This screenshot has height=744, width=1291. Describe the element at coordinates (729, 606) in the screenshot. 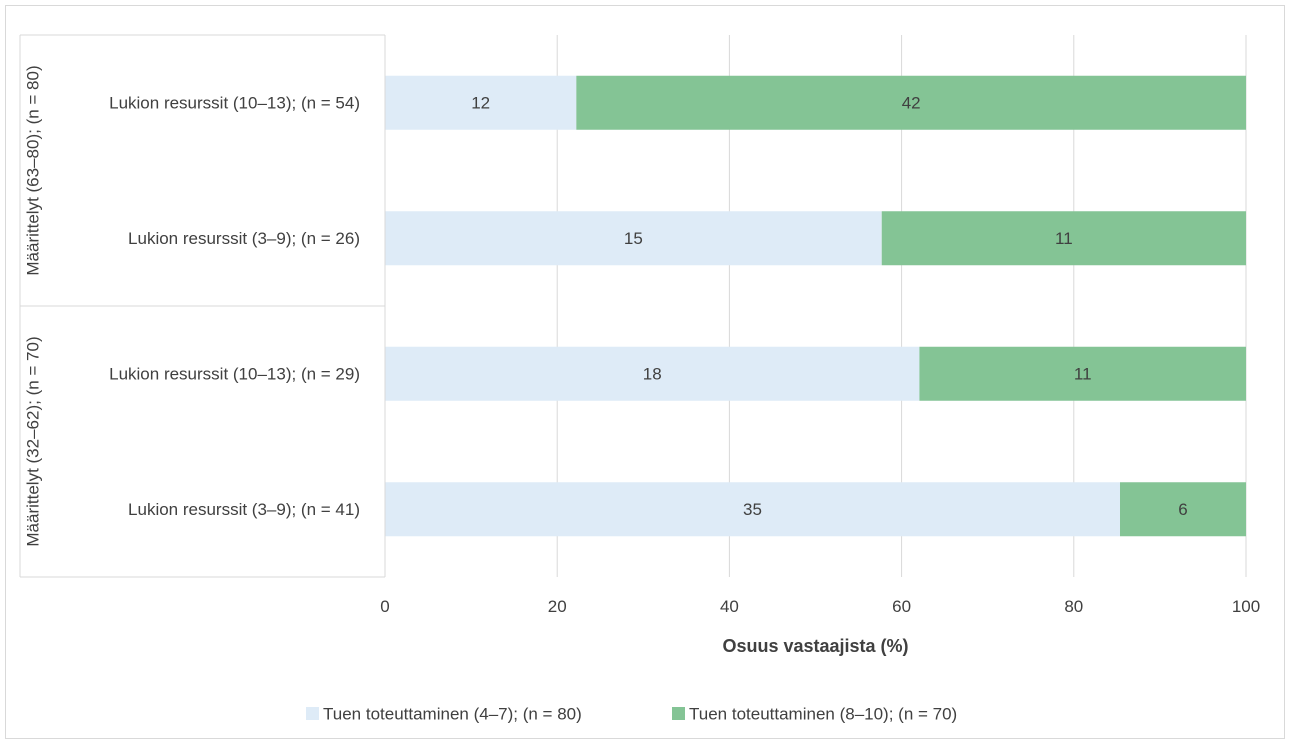

I see `x-tick-label: 40` at that location.